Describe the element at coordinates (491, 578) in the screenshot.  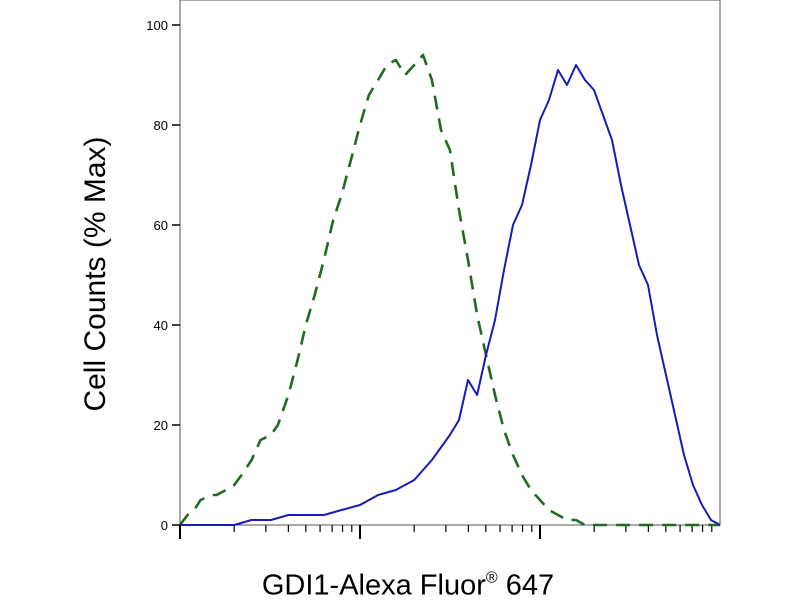
I see `x-axis-label-superscript: ®` at that location.